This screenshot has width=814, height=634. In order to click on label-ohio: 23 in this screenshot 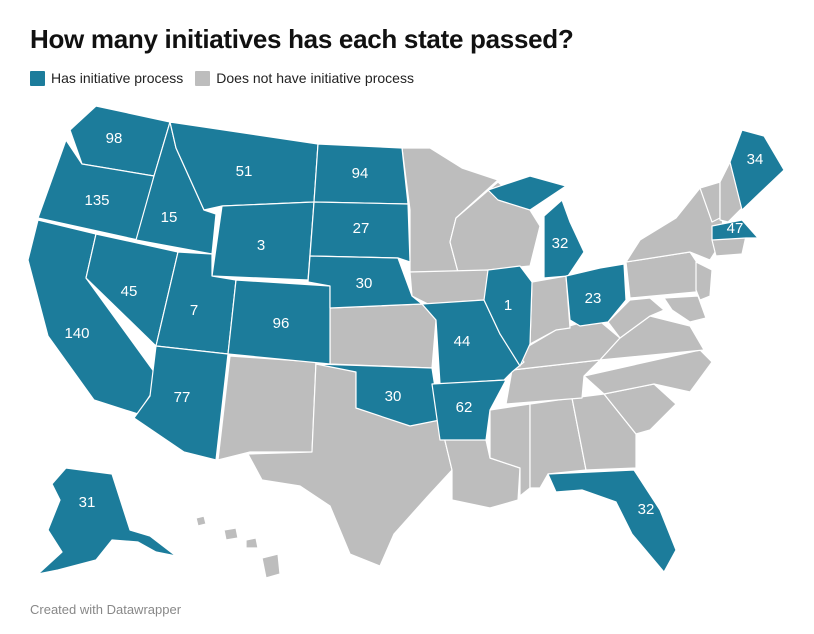, I will do `click(593, 298)`.